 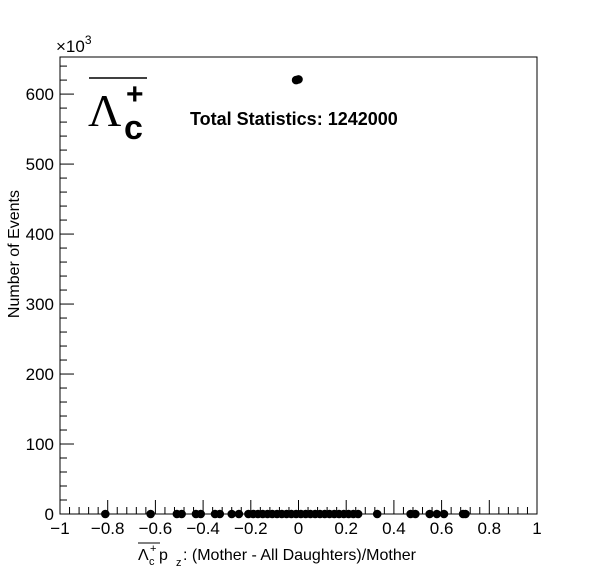 What do you see at coordinates (346, 528) in the screenshot?
I see `x-tick-label: 0.2` at bounding box center [346, 528].